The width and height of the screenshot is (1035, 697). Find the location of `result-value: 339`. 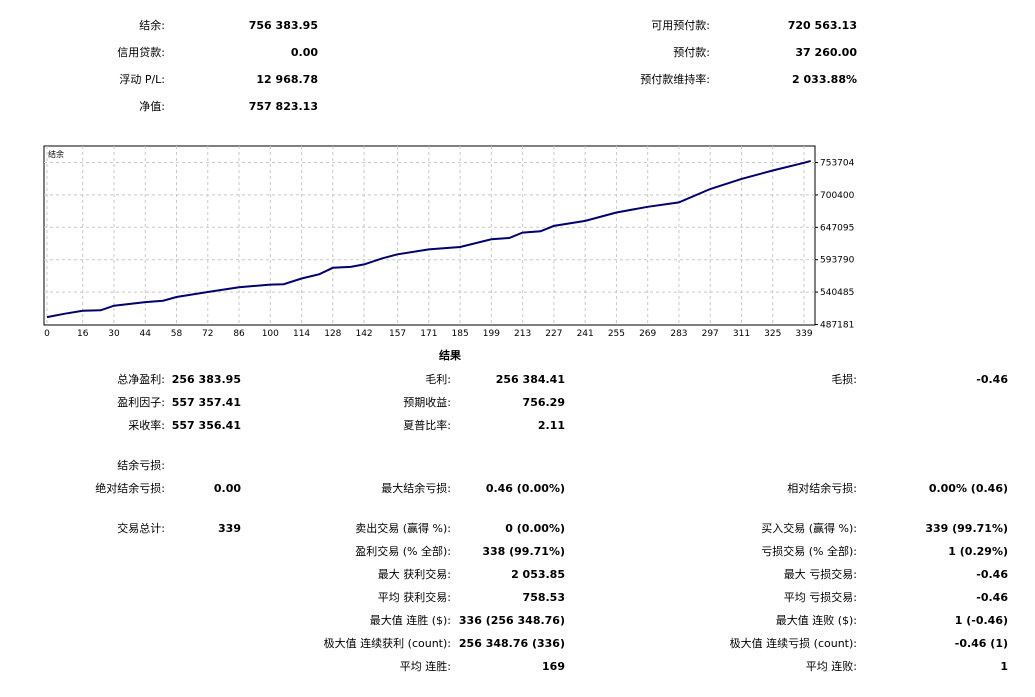

result-value: 339 is located at coordinates (229, 528).